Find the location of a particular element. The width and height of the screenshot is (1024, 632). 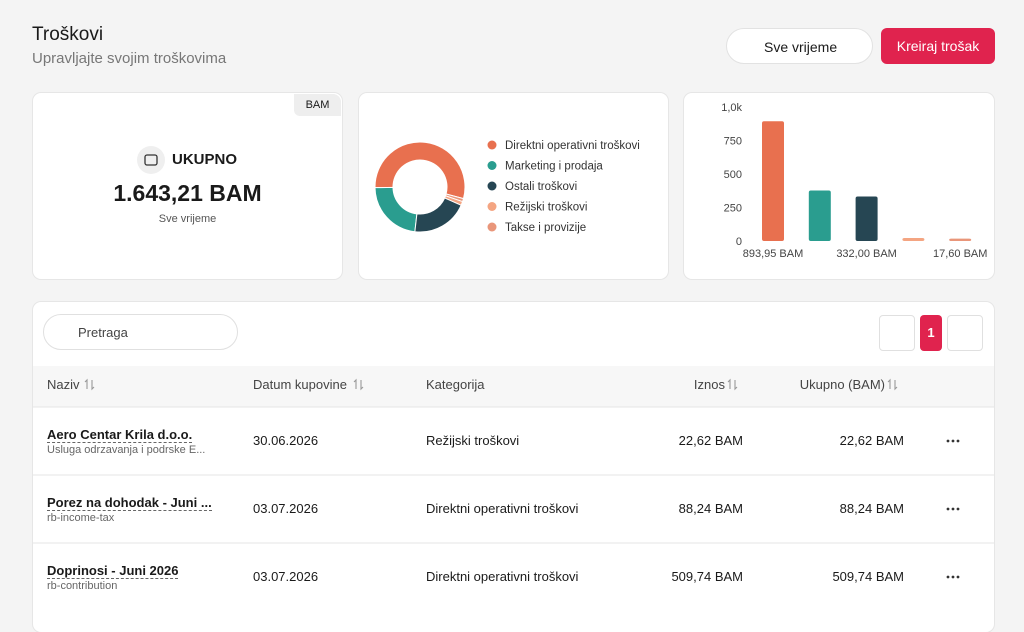

category: Režijski troškovi is located at coordinates (473, 440).